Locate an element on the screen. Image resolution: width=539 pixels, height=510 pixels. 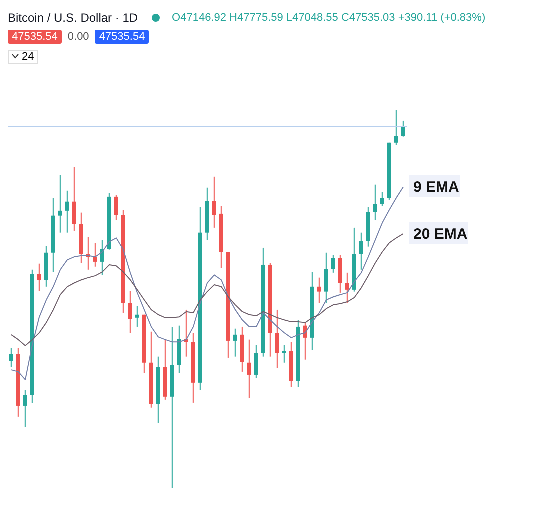
series-label: 9 EMA is located at coordinates (437, 187).